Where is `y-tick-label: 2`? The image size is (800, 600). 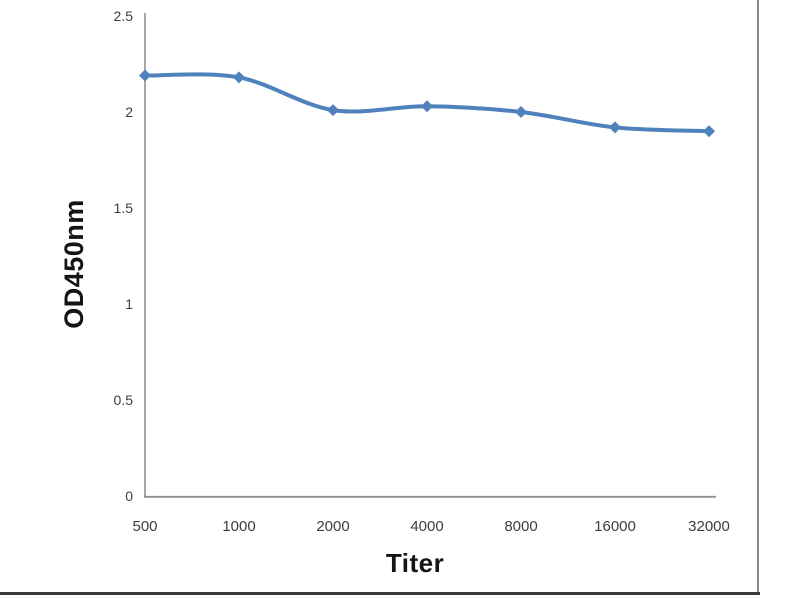 y-tick-label: 2 is located at coordinates (129, 112).